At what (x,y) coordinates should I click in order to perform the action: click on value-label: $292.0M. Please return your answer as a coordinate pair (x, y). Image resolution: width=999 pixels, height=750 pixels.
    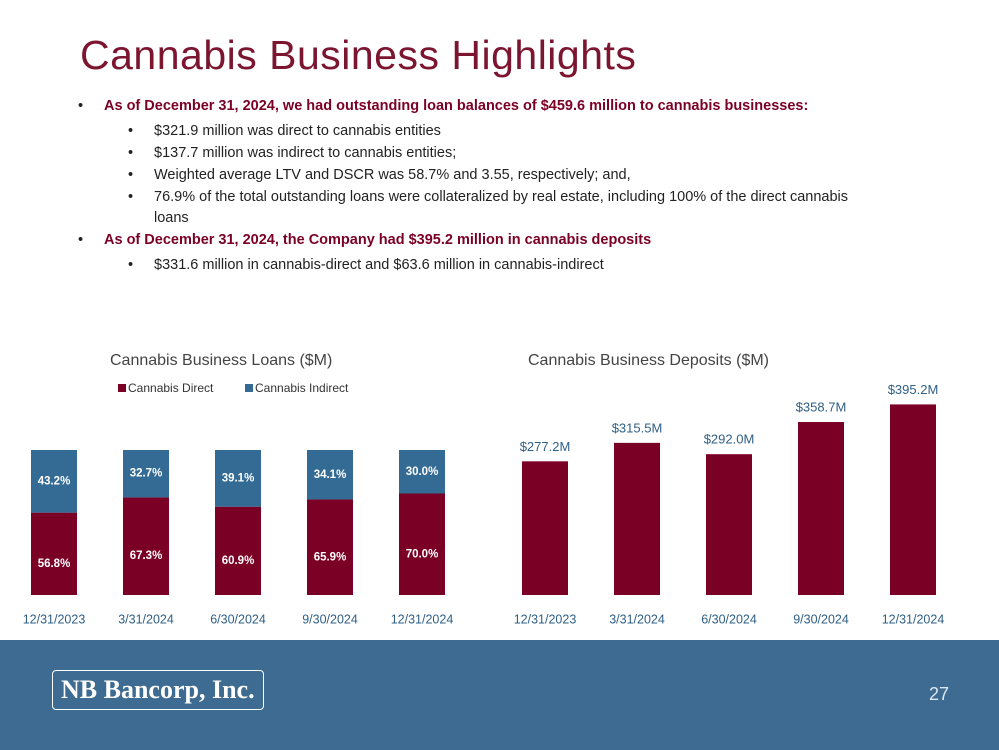
    Looking at the image, I should click on (729, 439).